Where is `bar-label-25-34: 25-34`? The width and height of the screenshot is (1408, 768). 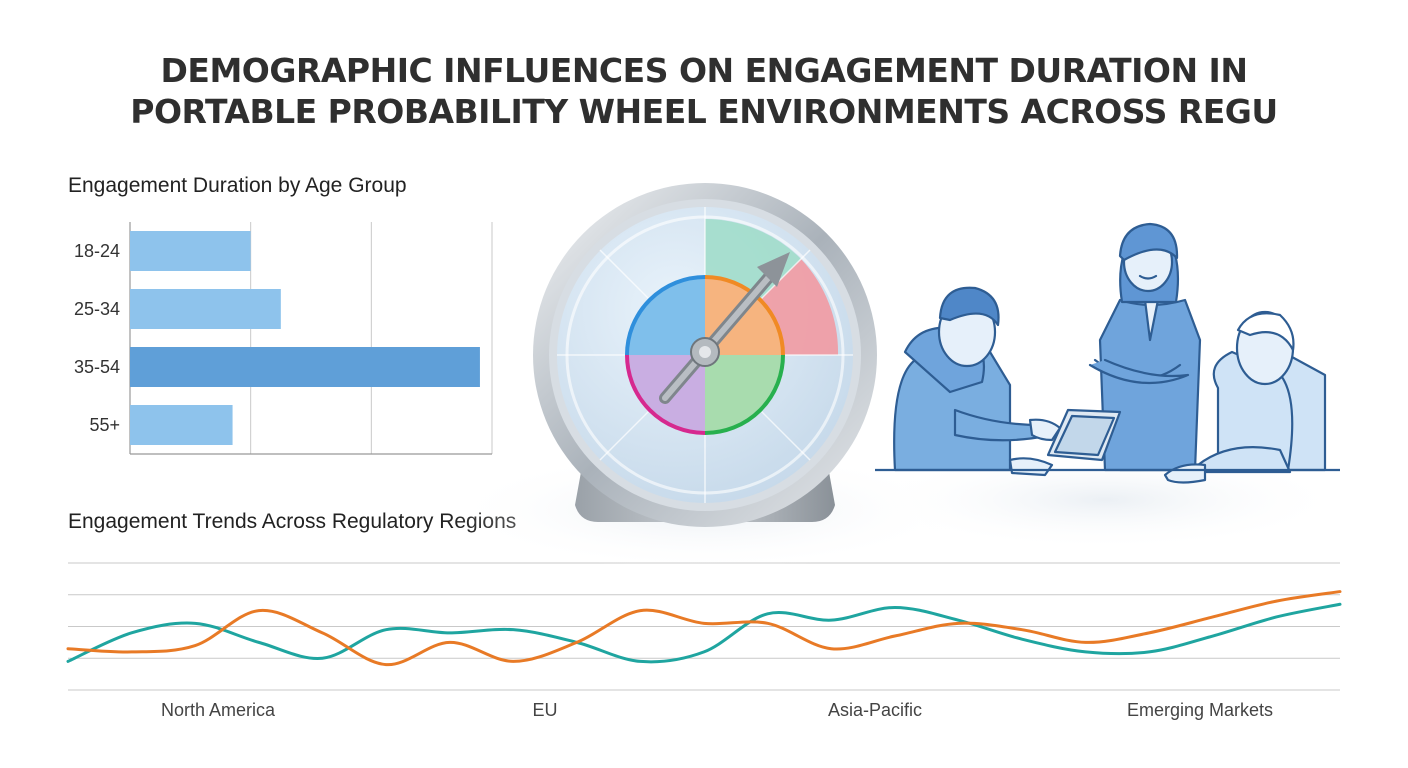
bar-label-25-34: 25-34 is located at coordinates (97, 309).